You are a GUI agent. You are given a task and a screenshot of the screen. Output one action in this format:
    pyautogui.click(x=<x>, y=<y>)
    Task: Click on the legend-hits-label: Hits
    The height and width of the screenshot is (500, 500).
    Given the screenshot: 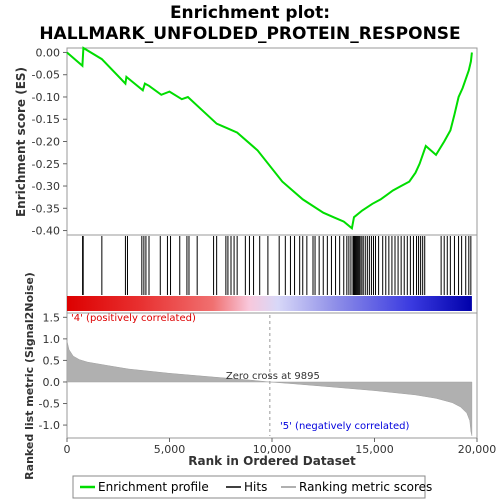 What is the action you would take?
    pyautogui.click(x=255, y=487)
    